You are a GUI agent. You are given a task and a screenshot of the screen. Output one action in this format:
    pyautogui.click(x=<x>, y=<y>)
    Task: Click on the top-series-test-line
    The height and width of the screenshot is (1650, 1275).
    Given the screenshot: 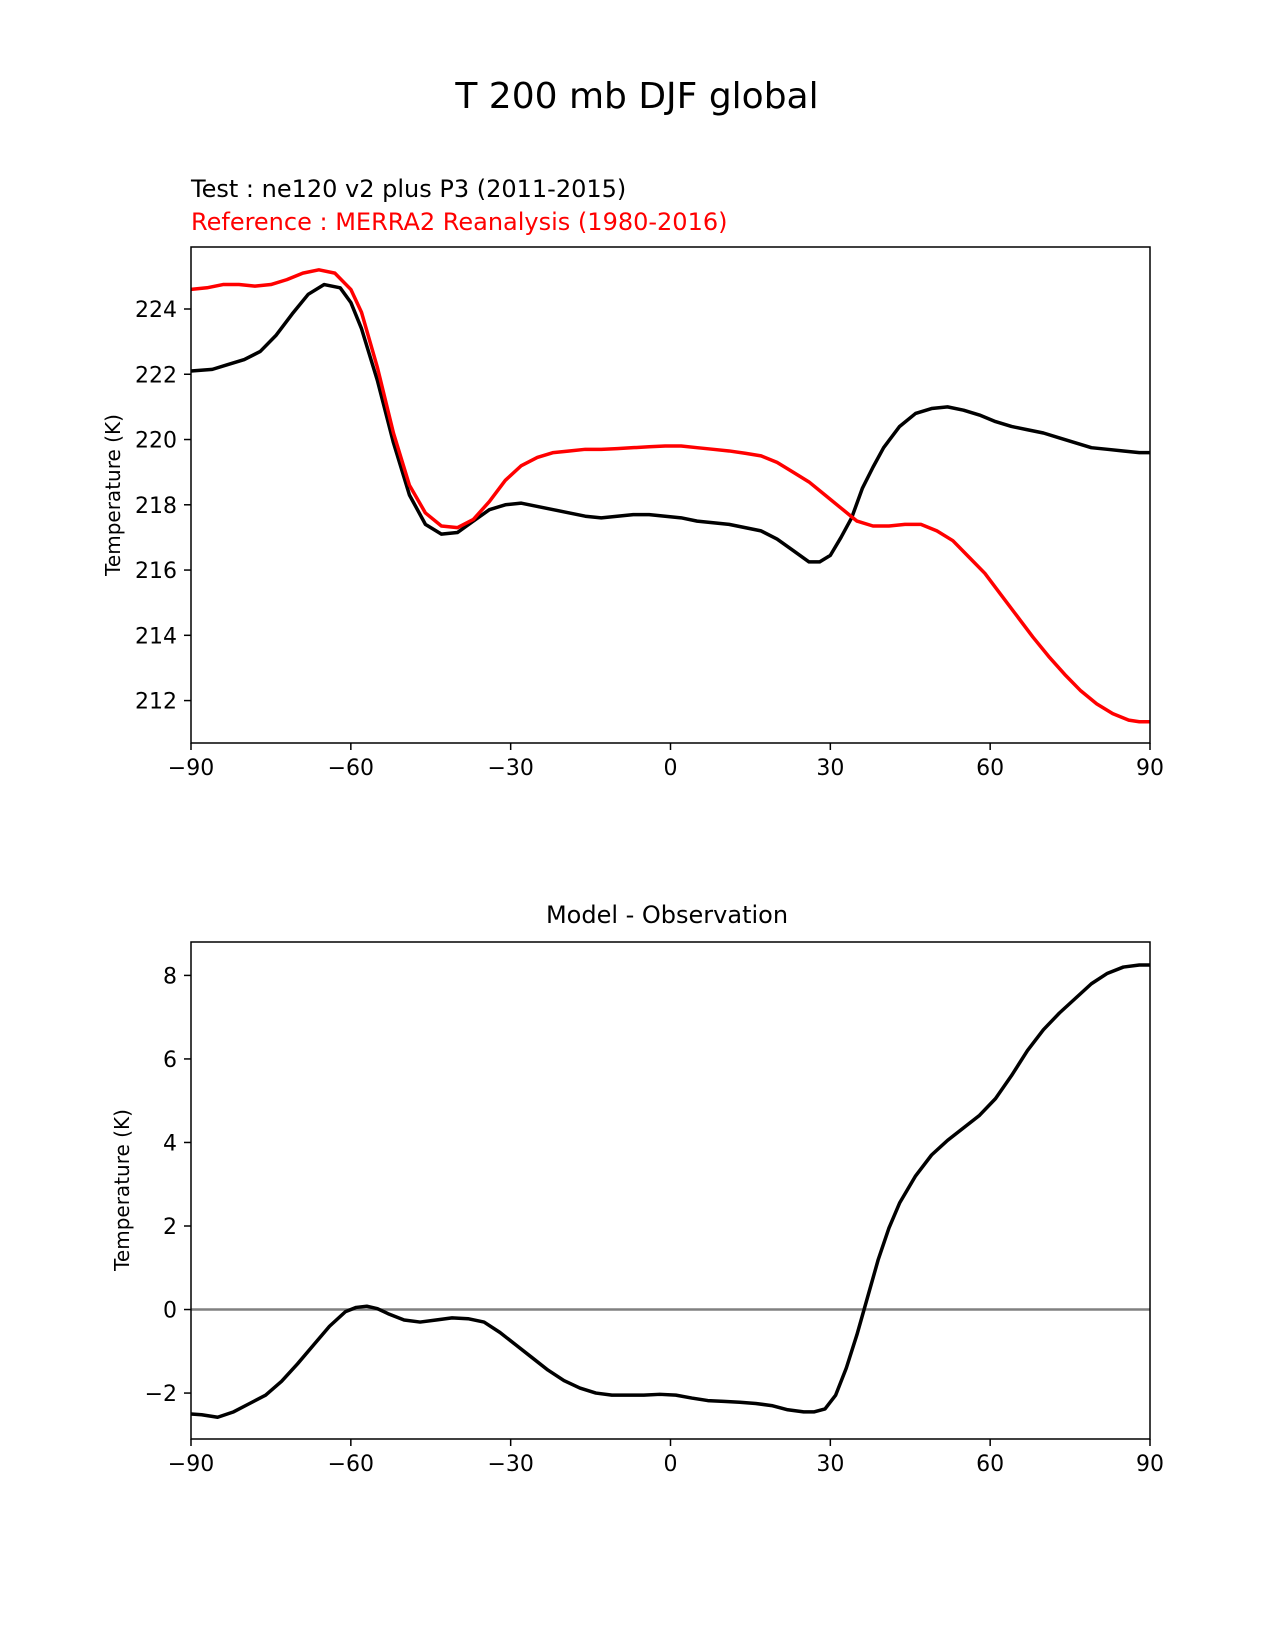 What is the action you would take?
    pyautogui.click(x=670, y=423)
    